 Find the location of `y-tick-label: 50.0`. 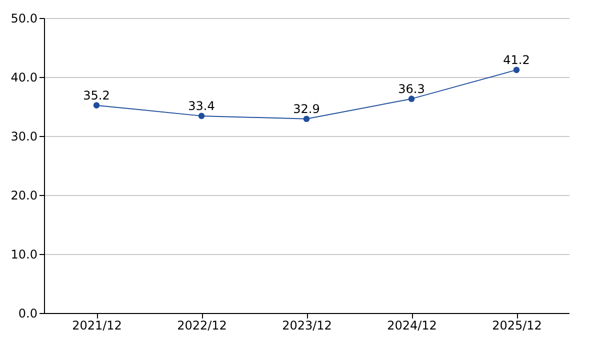

y-tick-label: 50.0 is located at coordinates (24, 19).